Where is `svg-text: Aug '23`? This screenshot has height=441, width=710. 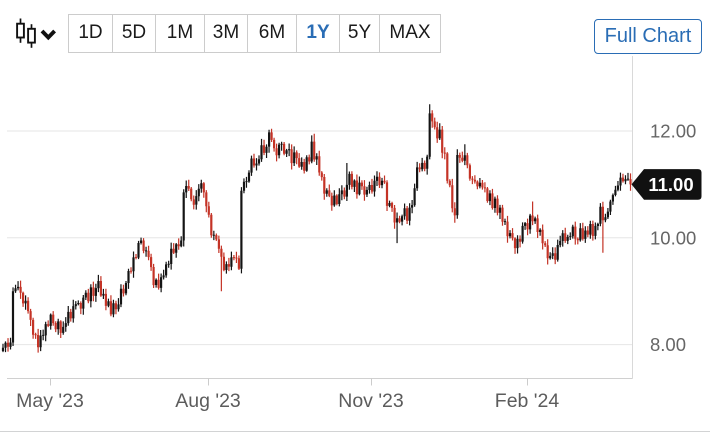
svg-text: Aug '23 is located at coordinates (208, 401).